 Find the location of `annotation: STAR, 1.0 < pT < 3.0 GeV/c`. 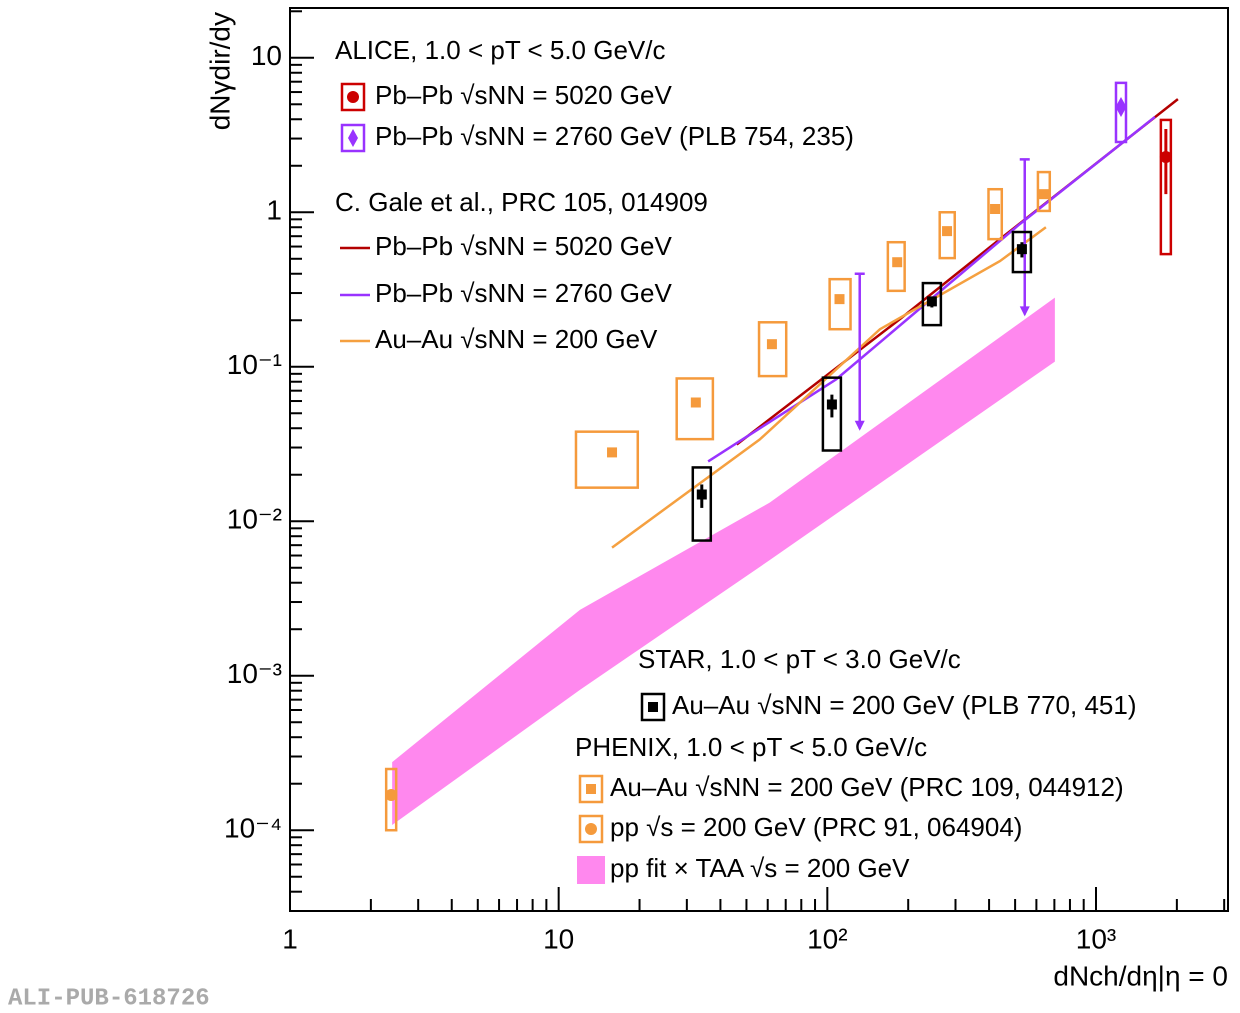

annotation: STAR, 1.0 < pT < 3.0 GeV/c is located at coordinates (799, 659).